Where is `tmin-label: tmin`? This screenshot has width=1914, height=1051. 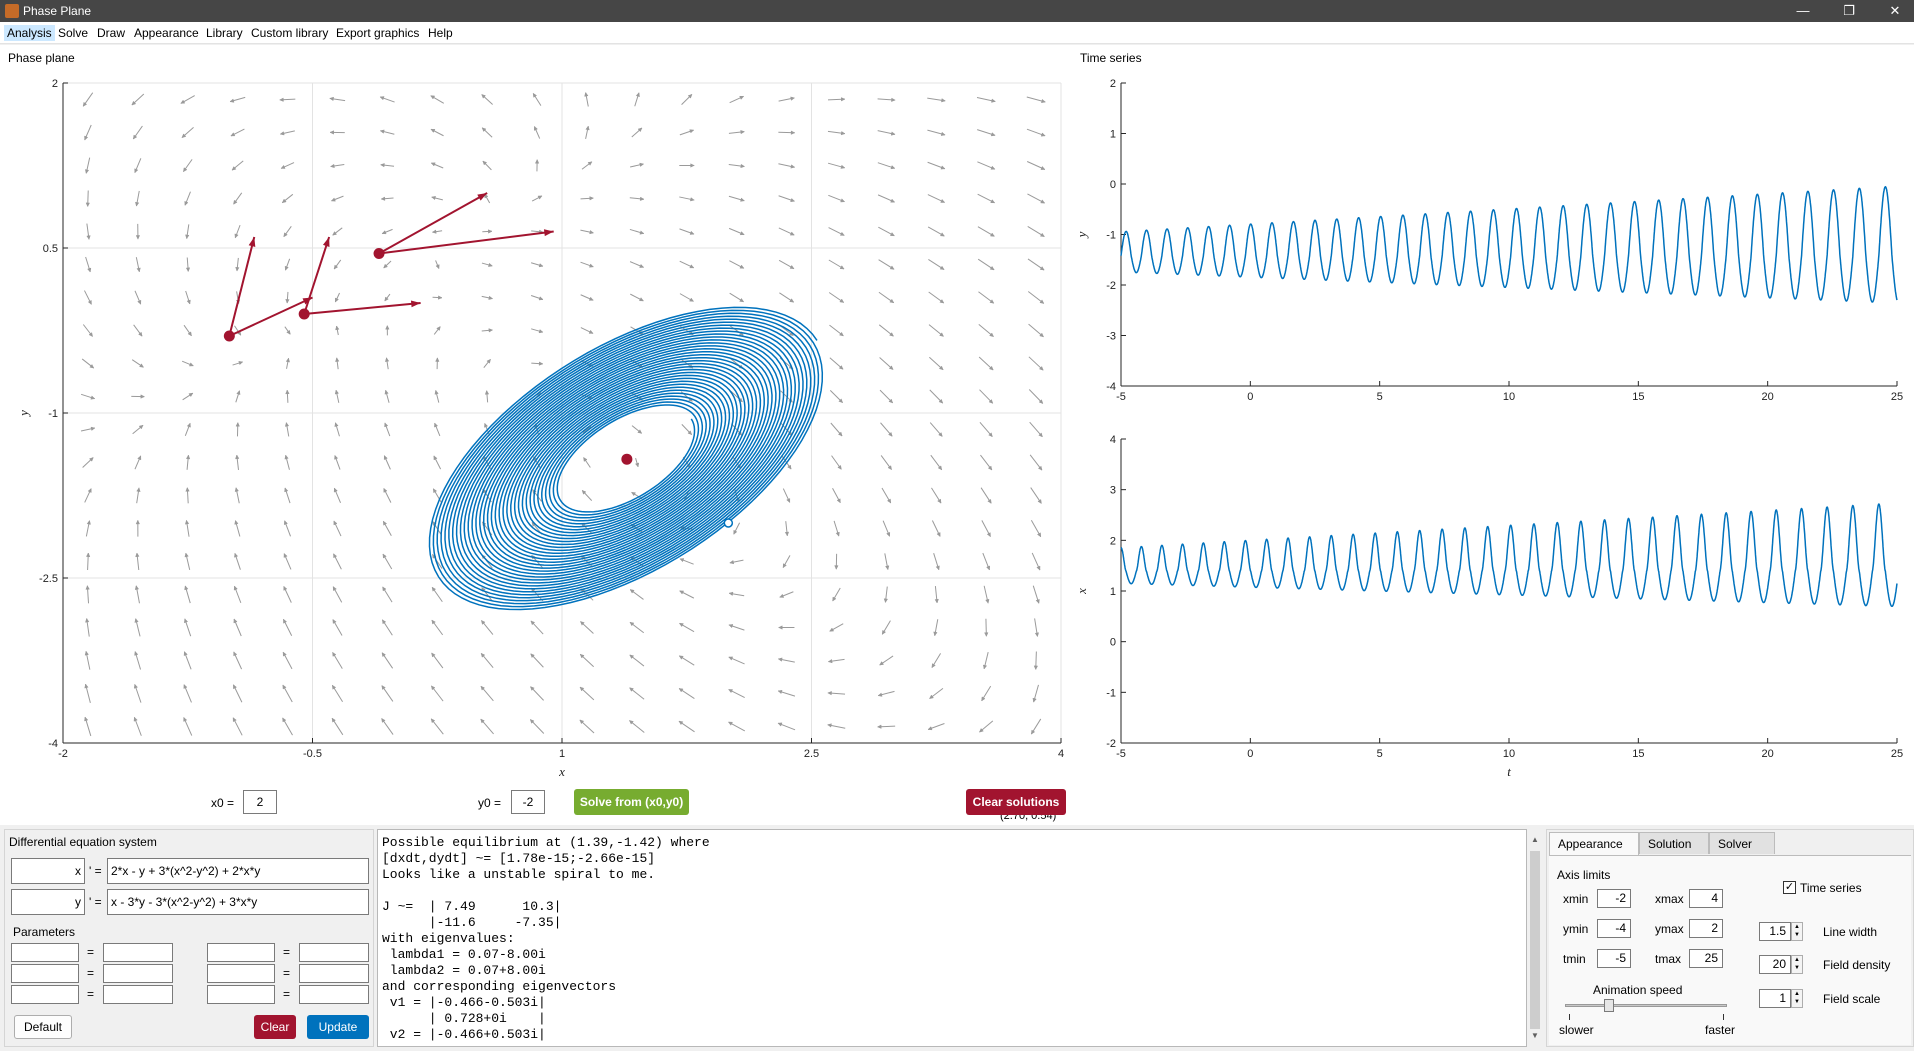
tmin-label: tmin is located at coordinates (1574, 959).